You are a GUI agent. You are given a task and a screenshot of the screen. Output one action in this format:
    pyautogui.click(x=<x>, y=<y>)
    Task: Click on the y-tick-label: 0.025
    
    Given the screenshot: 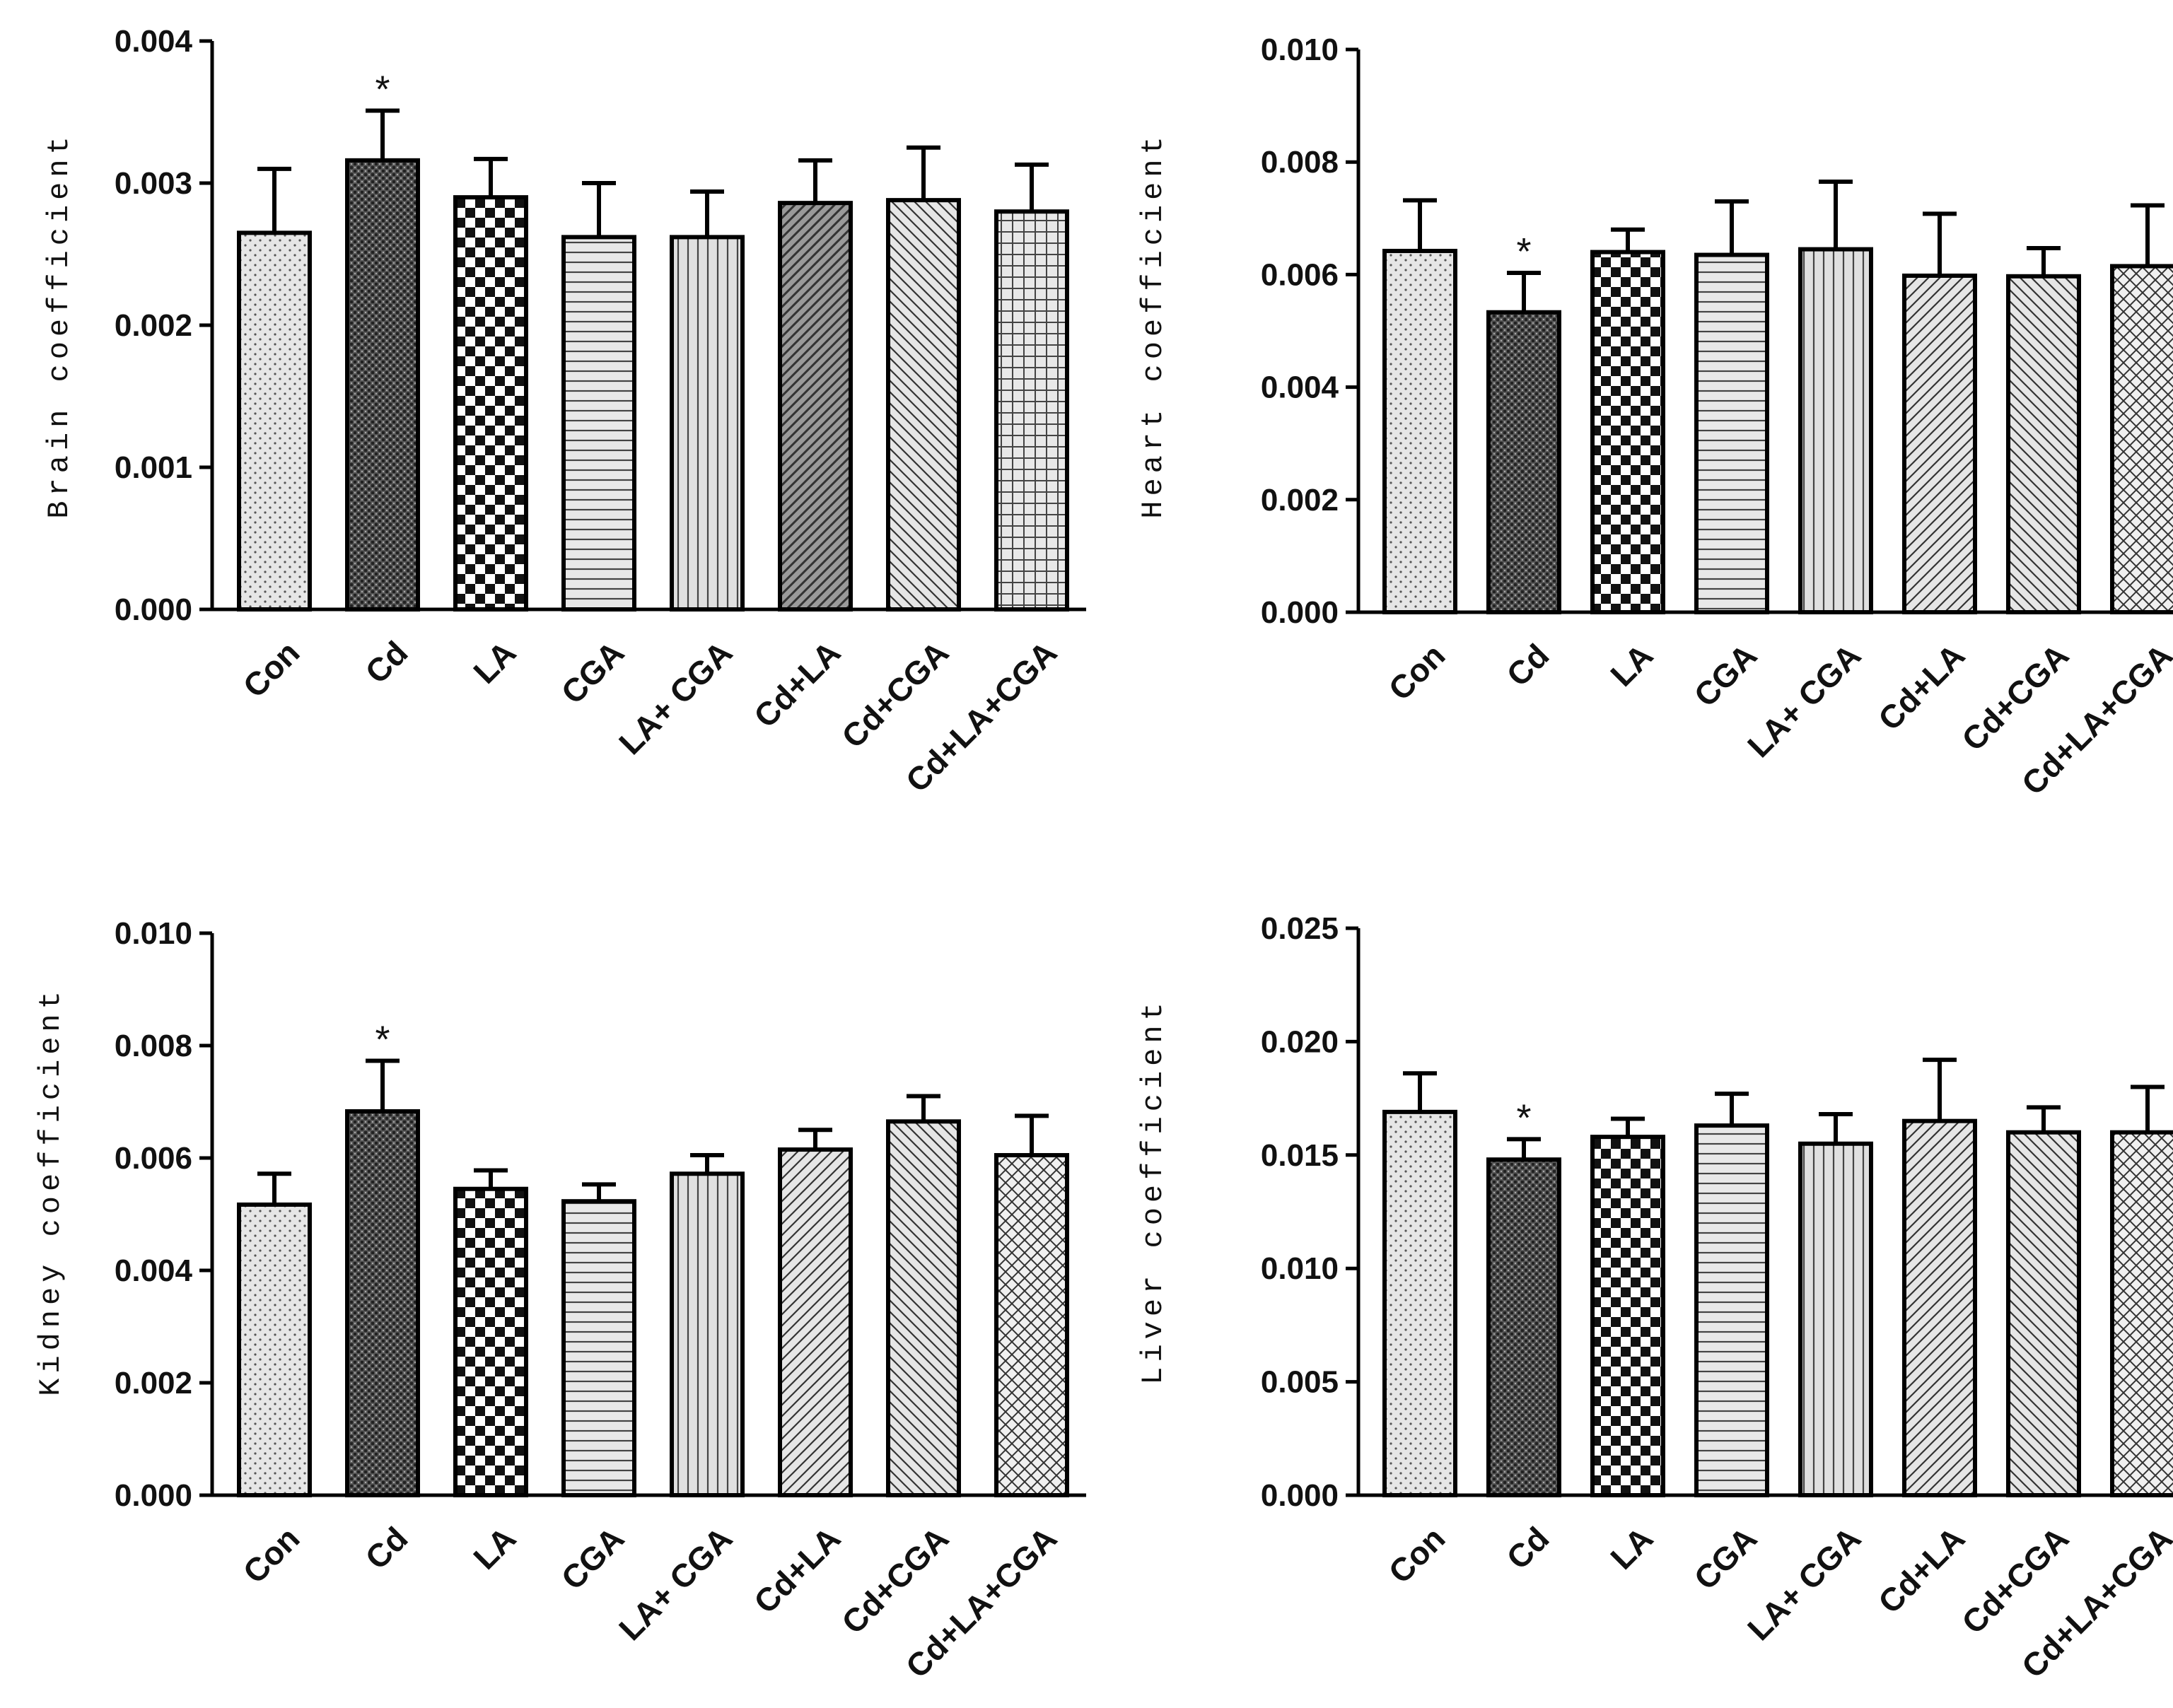 What is the action you would take?
    pyautogui.click(x=1300, y=928)
    